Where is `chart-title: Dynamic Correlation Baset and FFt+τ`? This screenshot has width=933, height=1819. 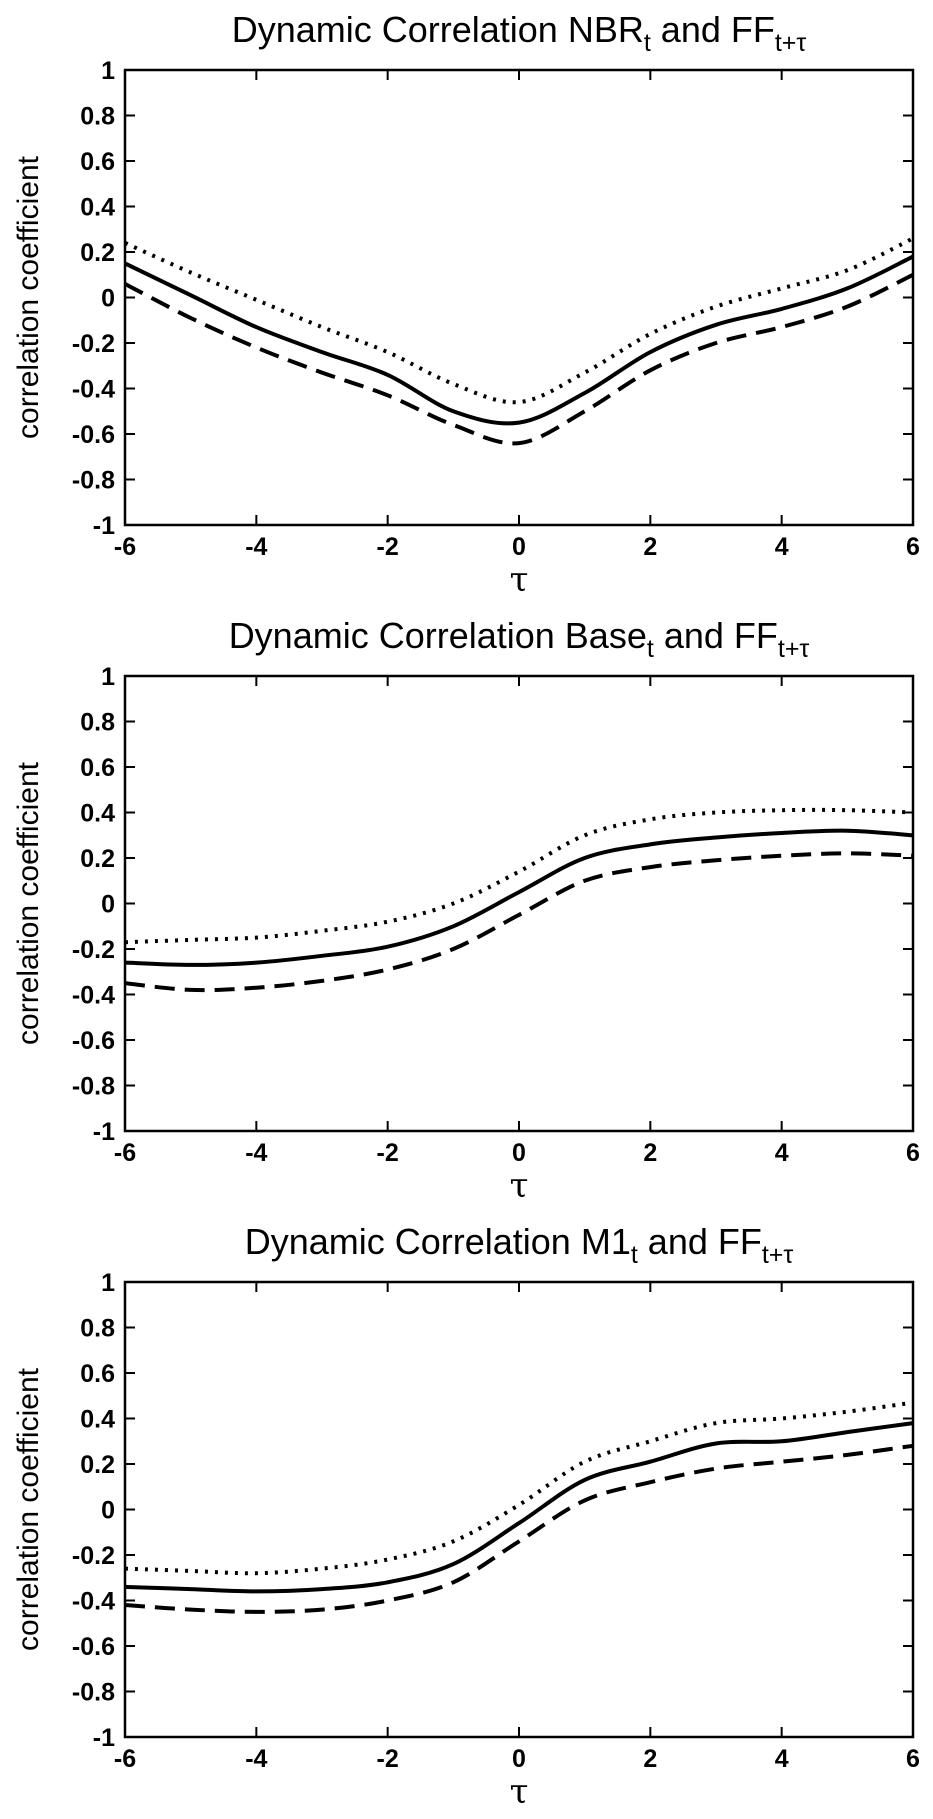 chart-title: Dynamic Correlation Baset and FFt+τ is located at coordinates (519, 639).